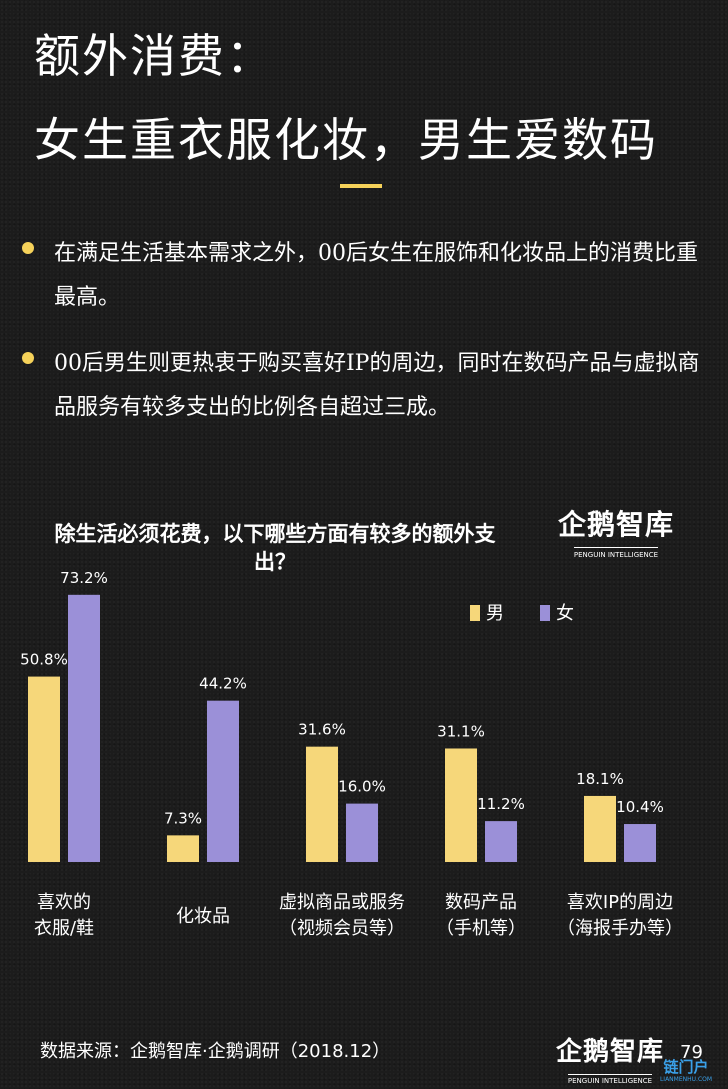 Image resolution: width=728 pixels, height=1089 pixels. Describe the element at coordinates (686, 1067) in the screenshot. I see `watermark-name: 链门户` at that location.